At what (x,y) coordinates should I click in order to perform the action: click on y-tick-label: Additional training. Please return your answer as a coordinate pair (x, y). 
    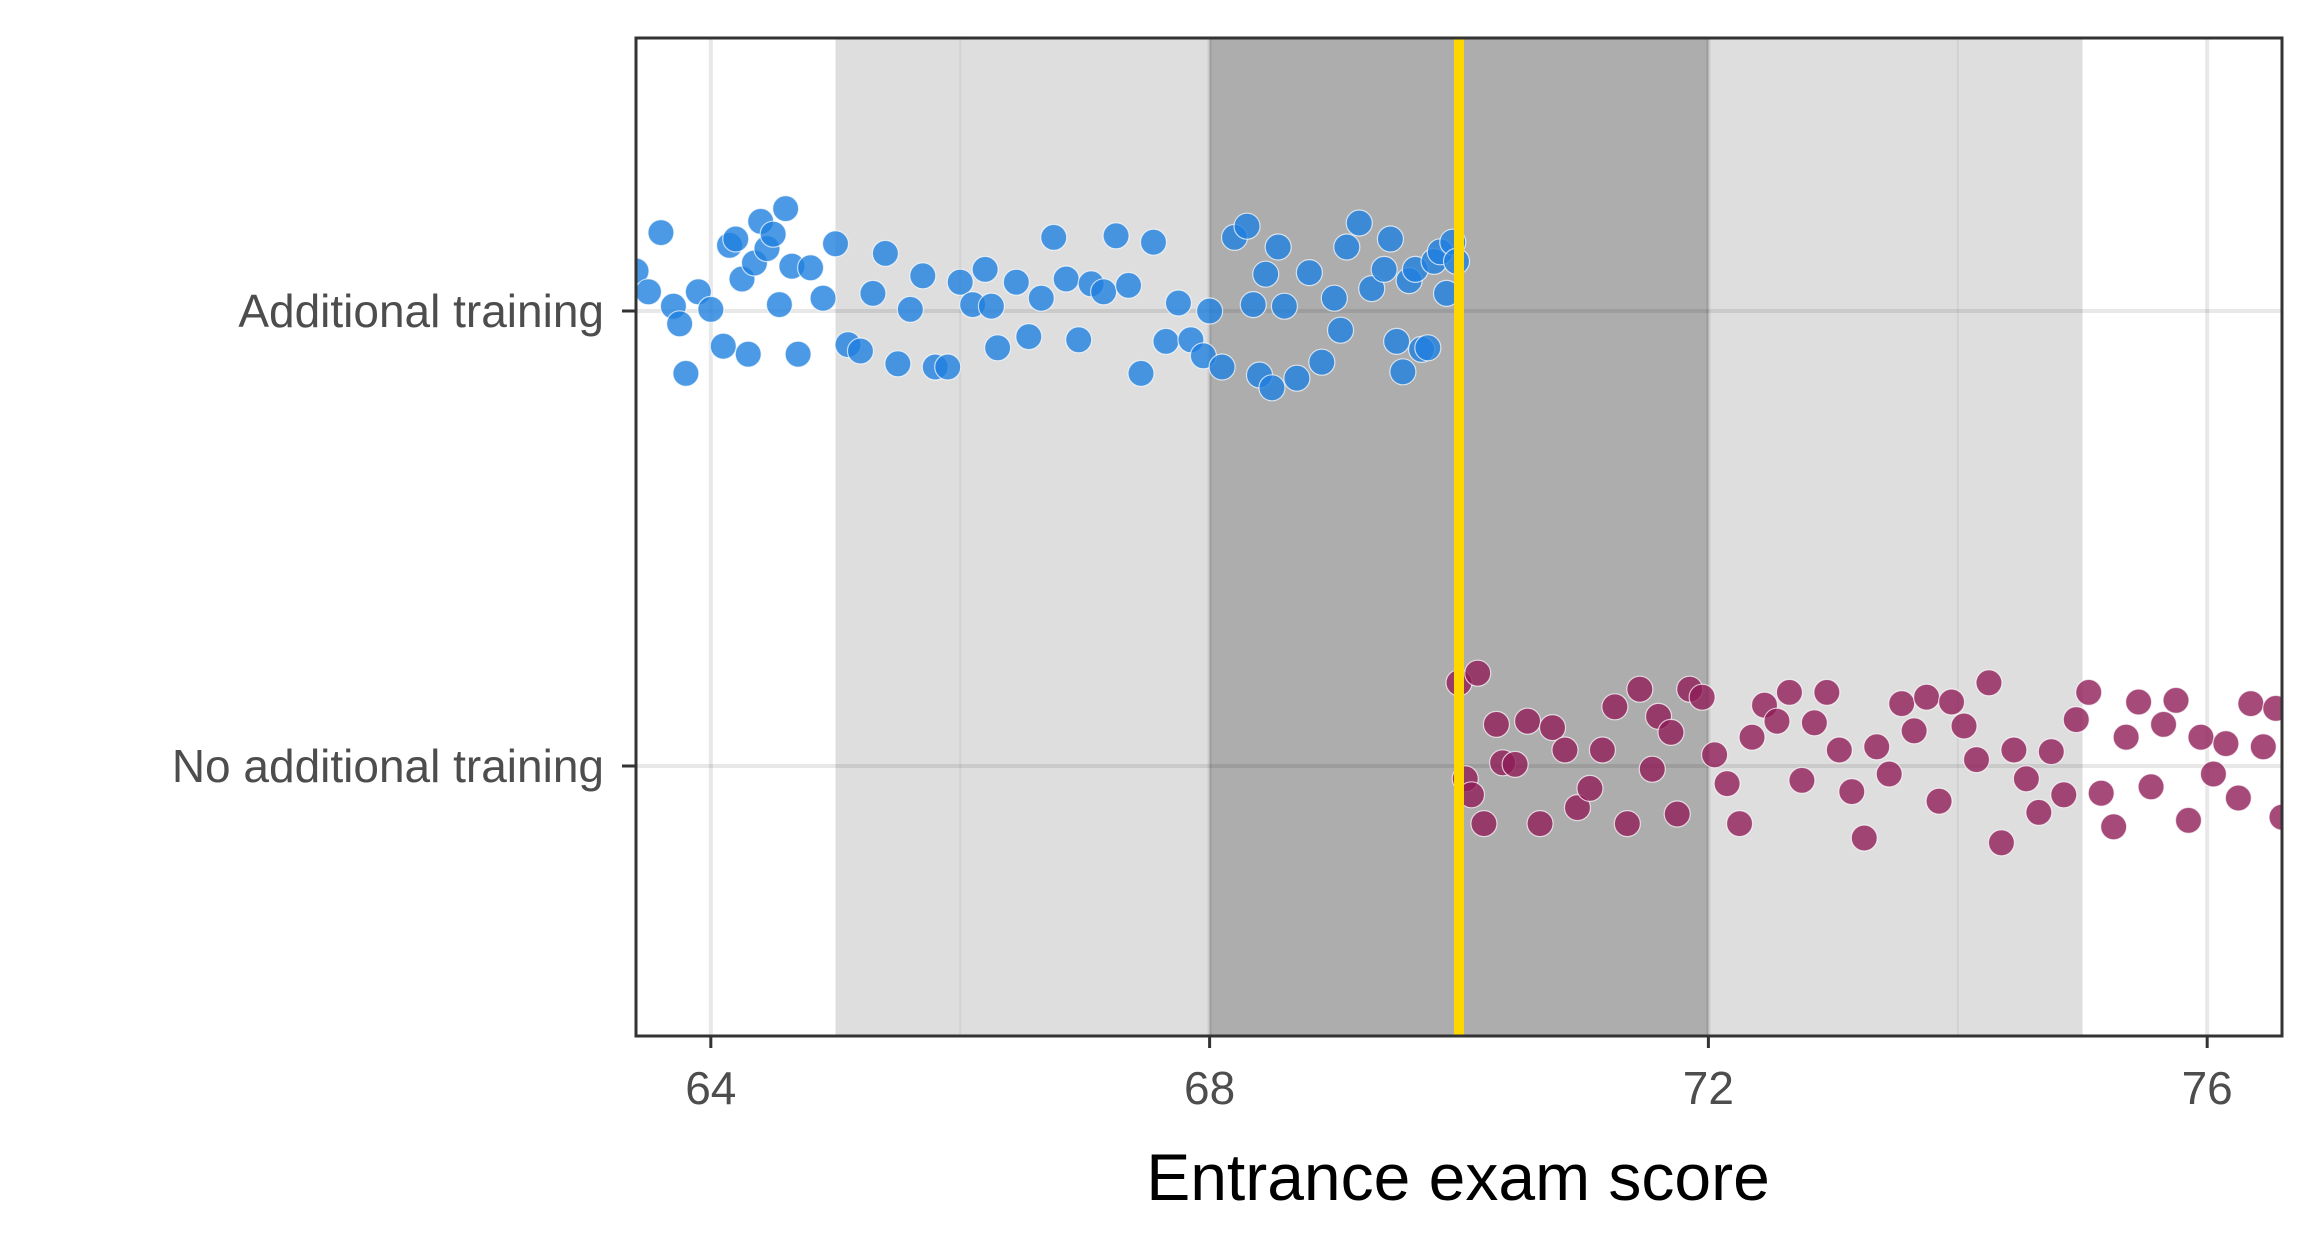
    Looking at the image, I should click on (421, 311).